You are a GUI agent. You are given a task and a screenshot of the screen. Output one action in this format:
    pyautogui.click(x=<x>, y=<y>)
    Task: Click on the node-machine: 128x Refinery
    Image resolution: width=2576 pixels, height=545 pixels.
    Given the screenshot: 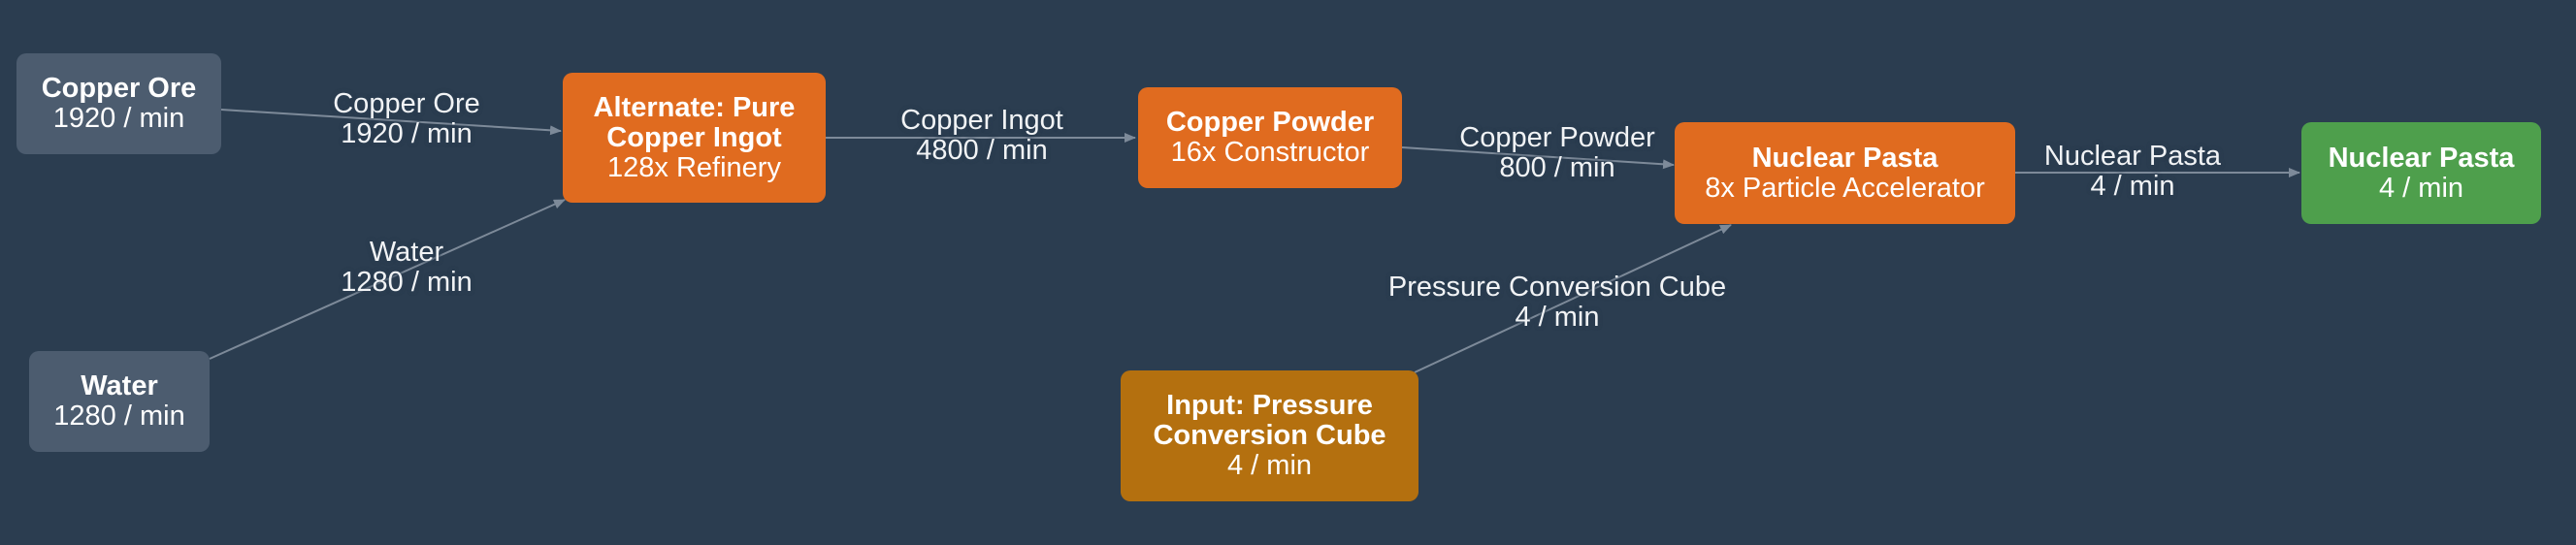 What is the action you would take?
    pyautogui.click(x=694, y=167)
    